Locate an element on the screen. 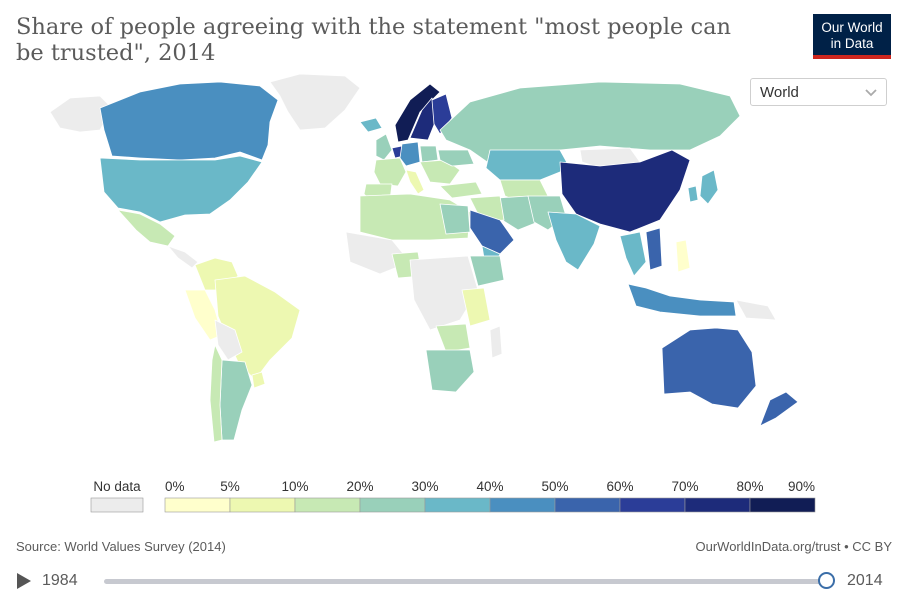 Image resolution: width=905 pixels, height=598 pixels. australia is located at coordinates (709, 368).